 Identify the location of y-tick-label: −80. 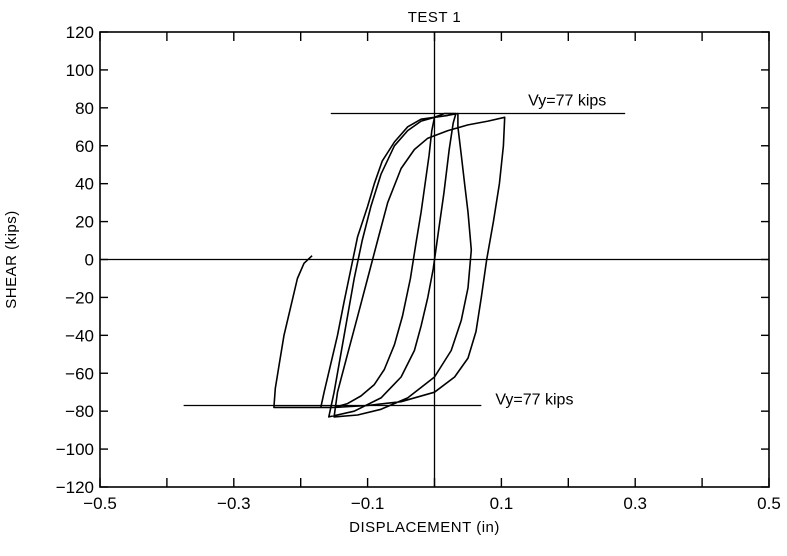
(79, 411).